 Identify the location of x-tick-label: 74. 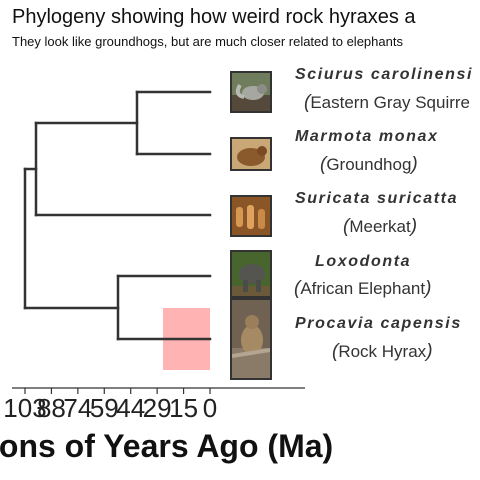
(77, 408).